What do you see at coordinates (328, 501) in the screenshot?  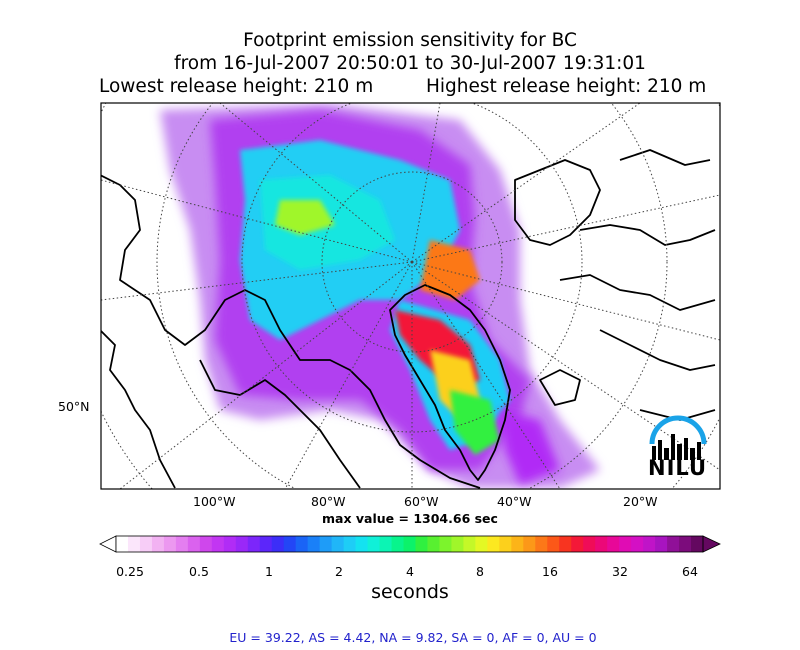 I see `lon-label-80w: 80°W` at bounding box center [328, 501].